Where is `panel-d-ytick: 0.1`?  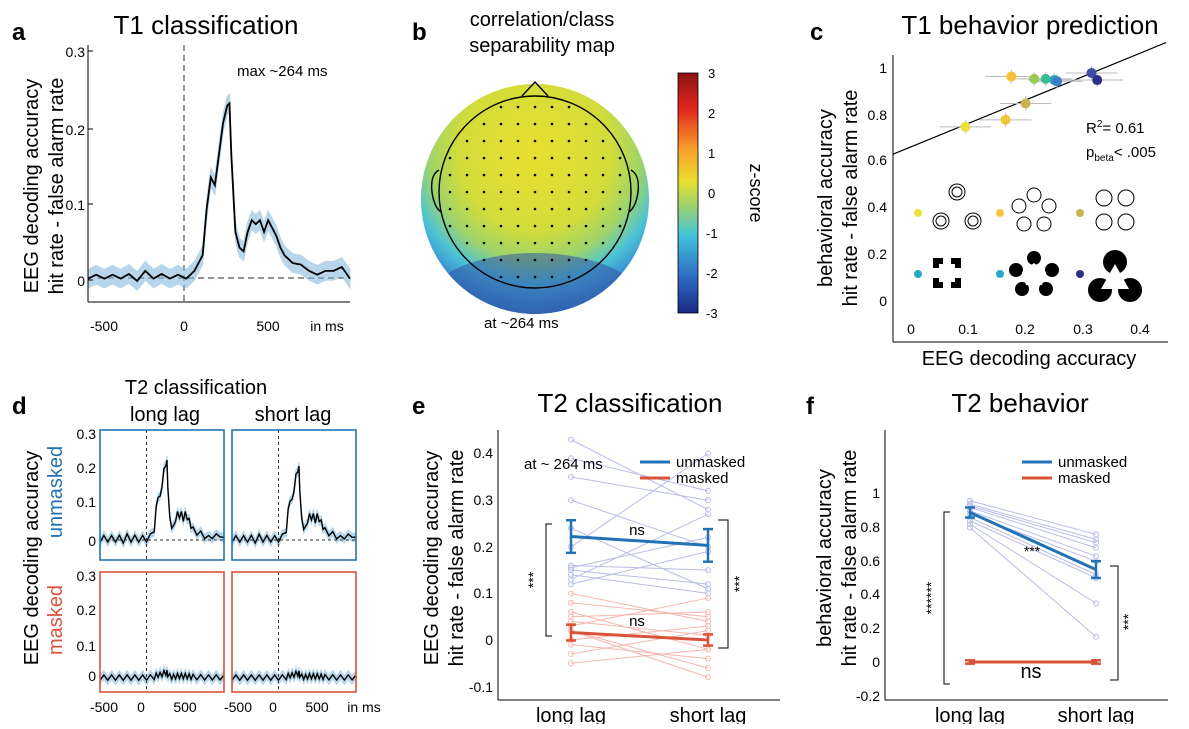
panel-d-ytick: 0.1 is located at coordinates (87, 646).